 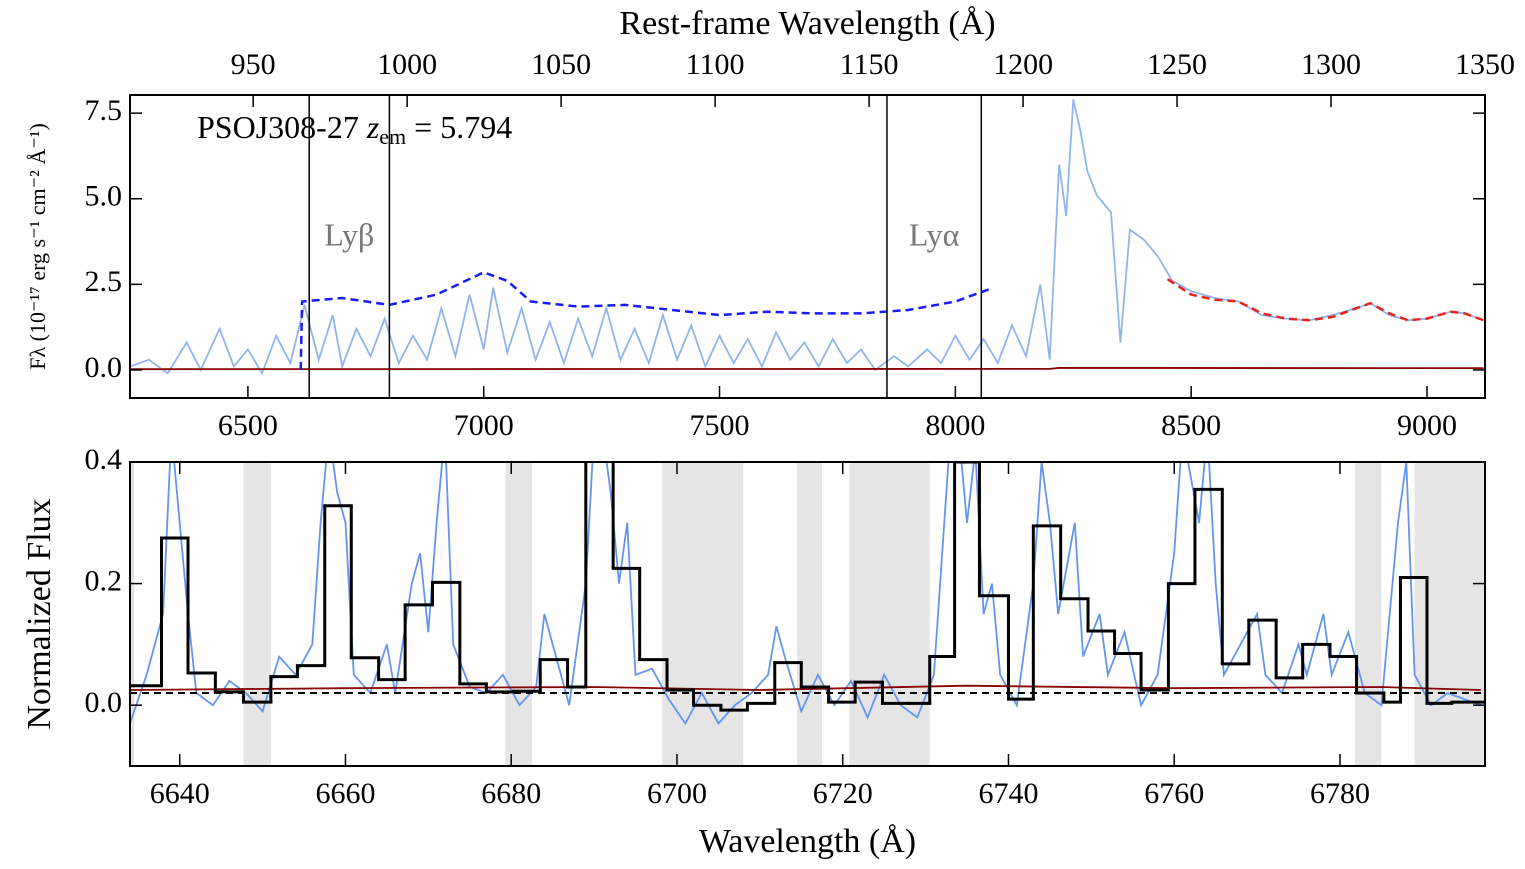 I want to click on x-tick-label: 6760, so click(x=1174, y=793).